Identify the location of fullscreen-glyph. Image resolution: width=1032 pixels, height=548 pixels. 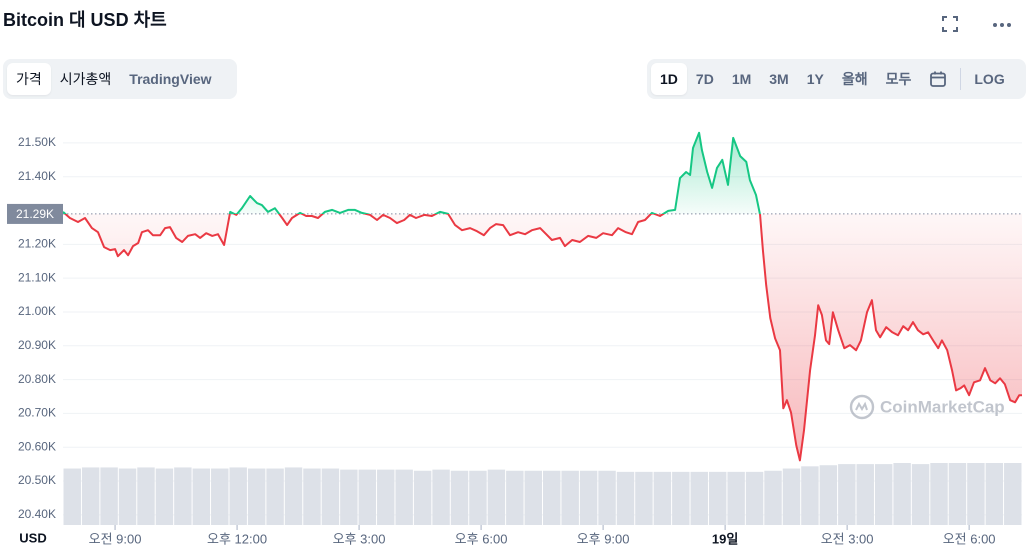
(950, 24).